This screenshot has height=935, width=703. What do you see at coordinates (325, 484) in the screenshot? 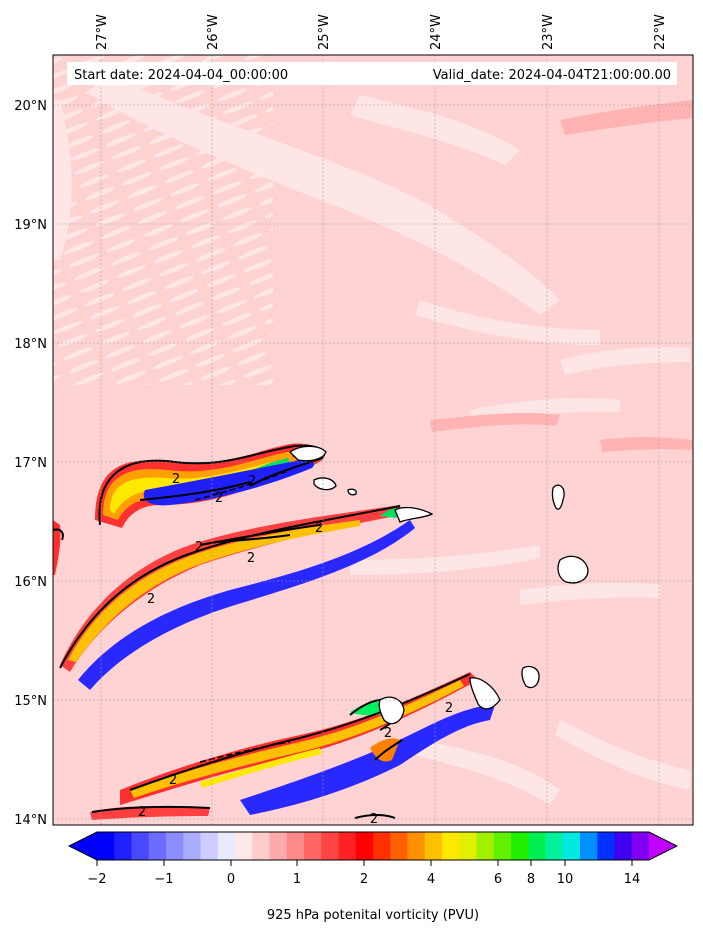
I see `island-sao-vicente` at bounding box center [325, 484].